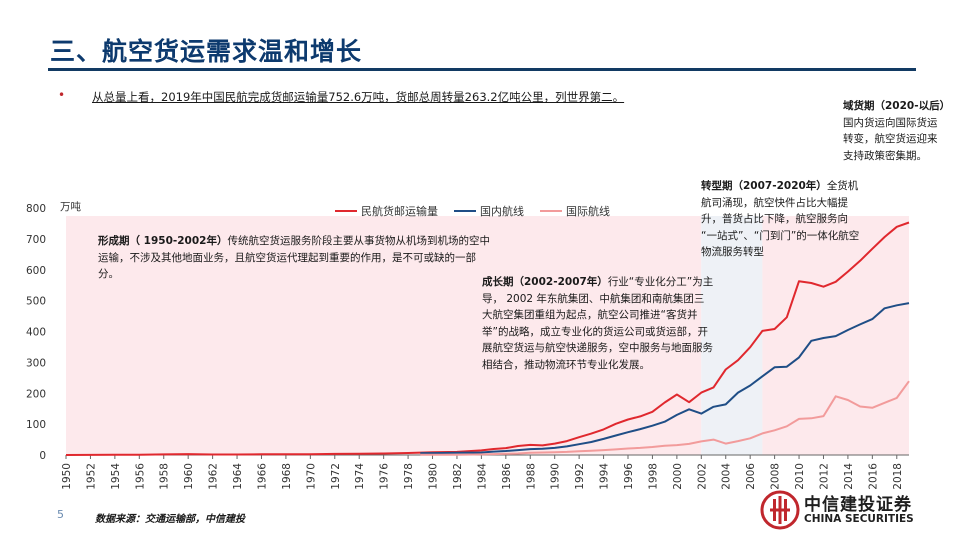  What do you see at coordinates (873, 476) in the screenshot?
I see `x-tick-label: 2016` at bounding box center [873, 476].